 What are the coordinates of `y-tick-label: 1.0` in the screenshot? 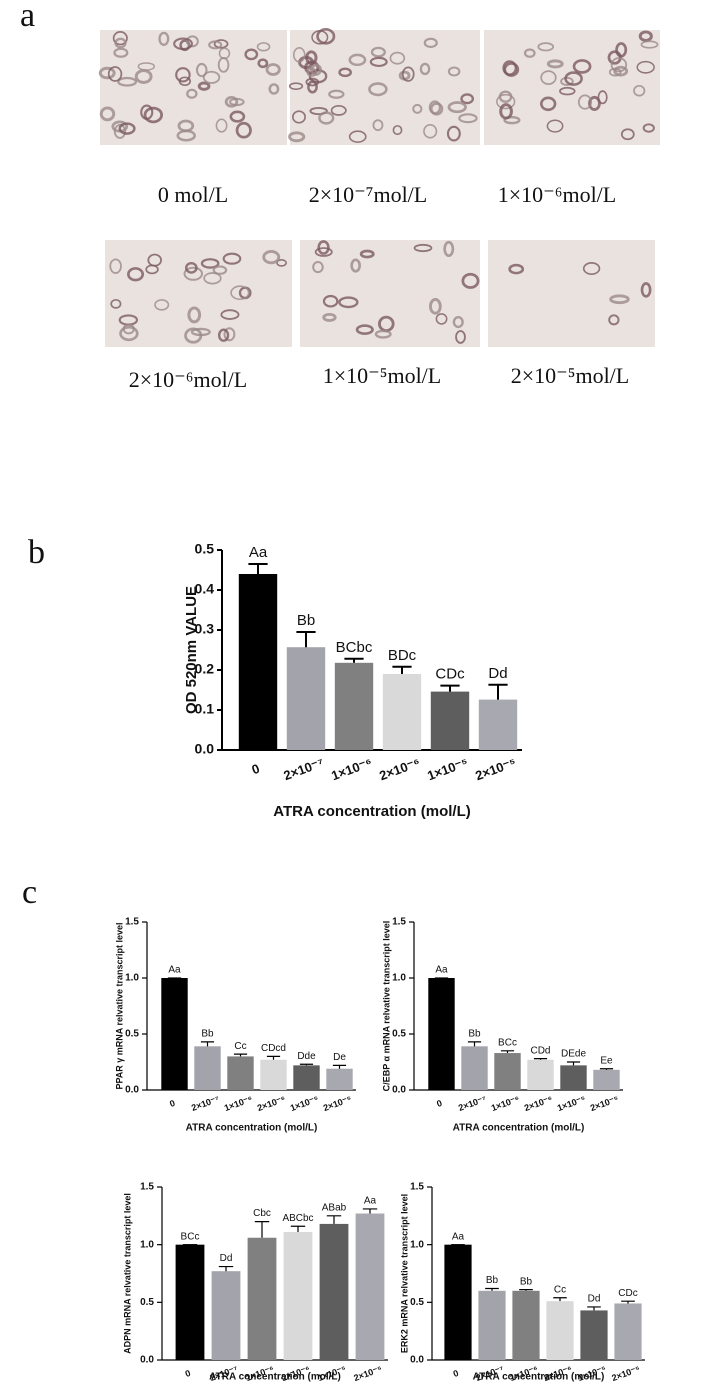 It's located at (147, 1244).